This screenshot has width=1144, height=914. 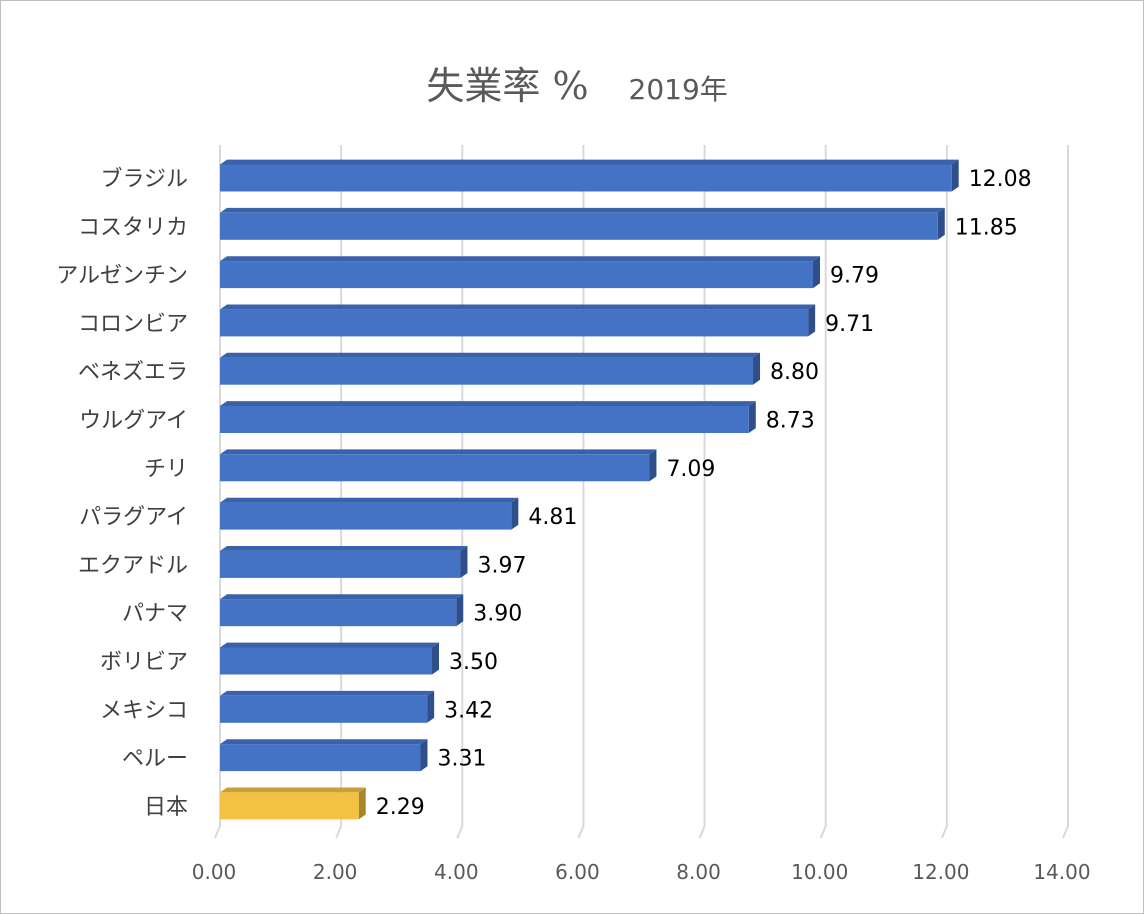 I want to click on data-label: 3.31, so click(x=461, y=759).